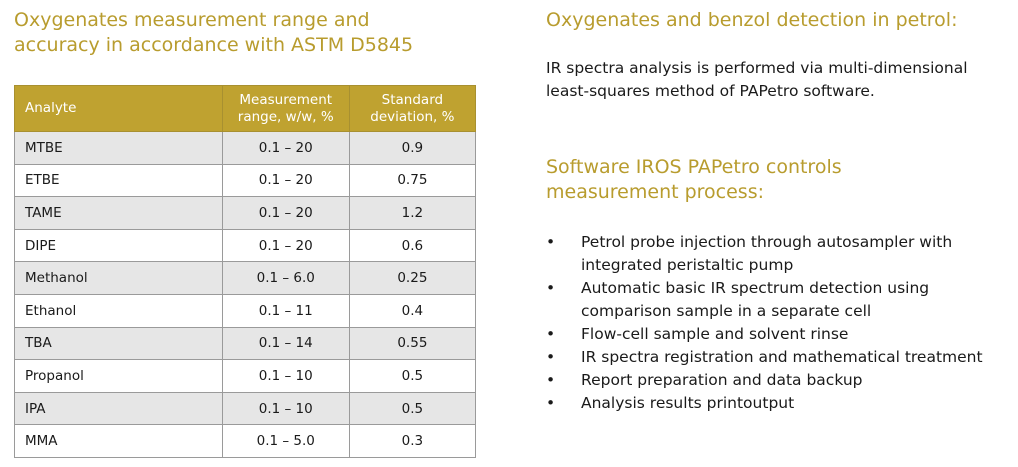 The image size is (1018, 467). Describe the element at coordinates (412, 310) in the screenshot. I see `deviation-cell: 0.4` at that location.